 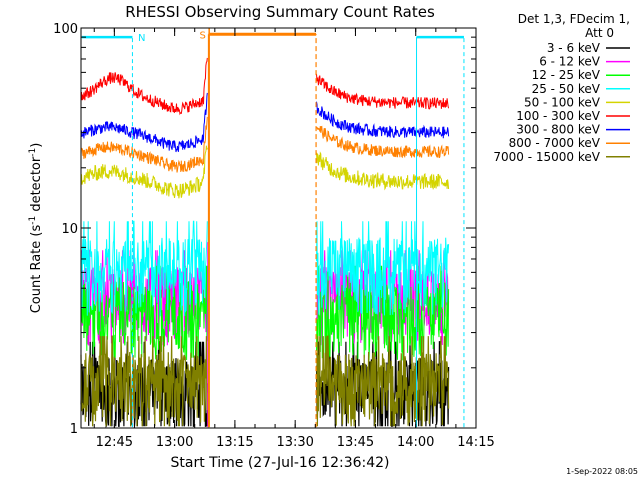 I want to click on x-tick-label: 13:30, so click(x=294, y=442).